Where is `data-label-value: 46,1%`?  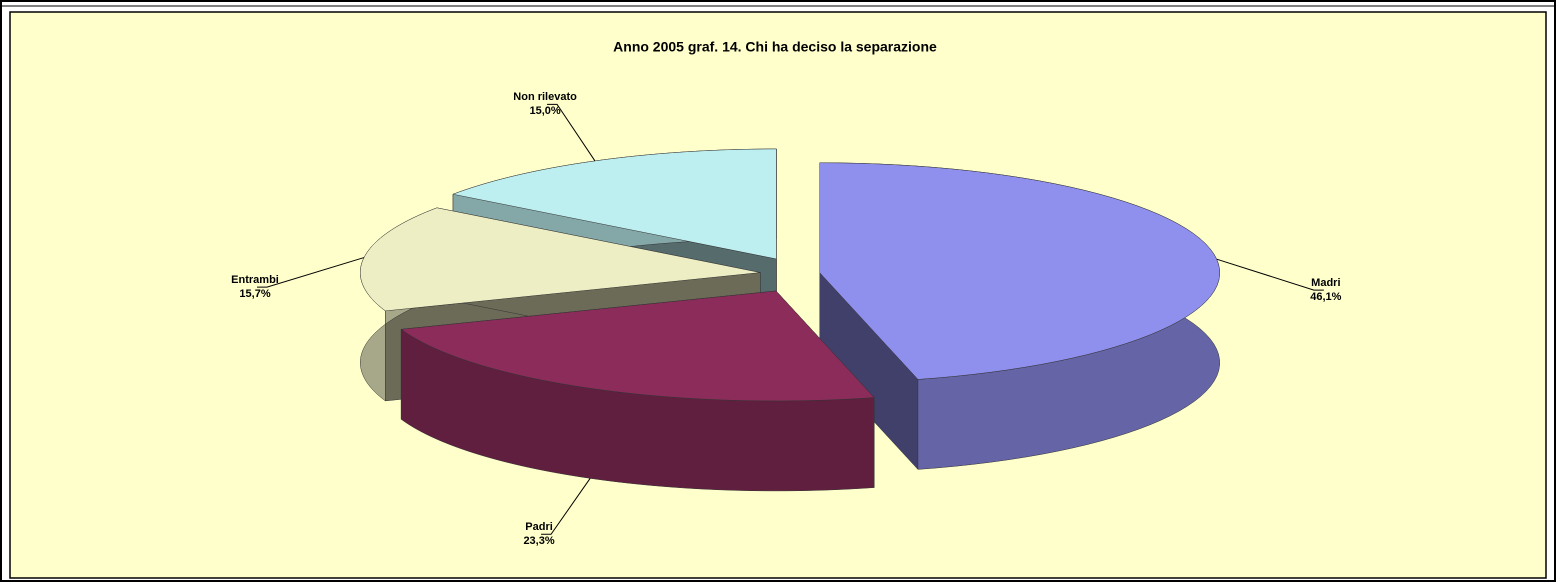
data-label-value: 46,1% is located at coordinates (1325, 297).